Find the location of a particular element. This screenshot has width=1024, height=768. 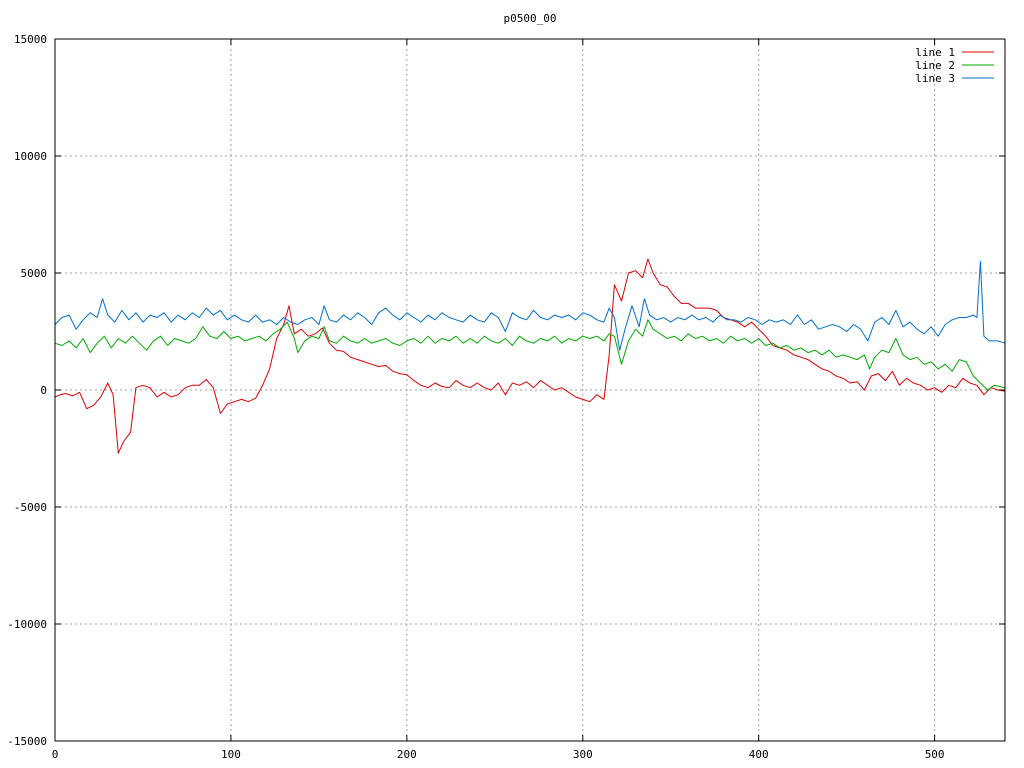

y-tick-label: 0 is located at coordinates (43, 390).